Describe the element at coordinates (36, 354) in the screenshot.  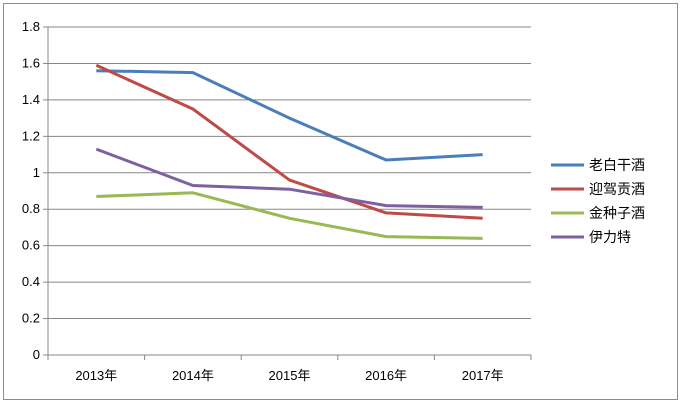
I see `y-tick-label: 0` at that location.